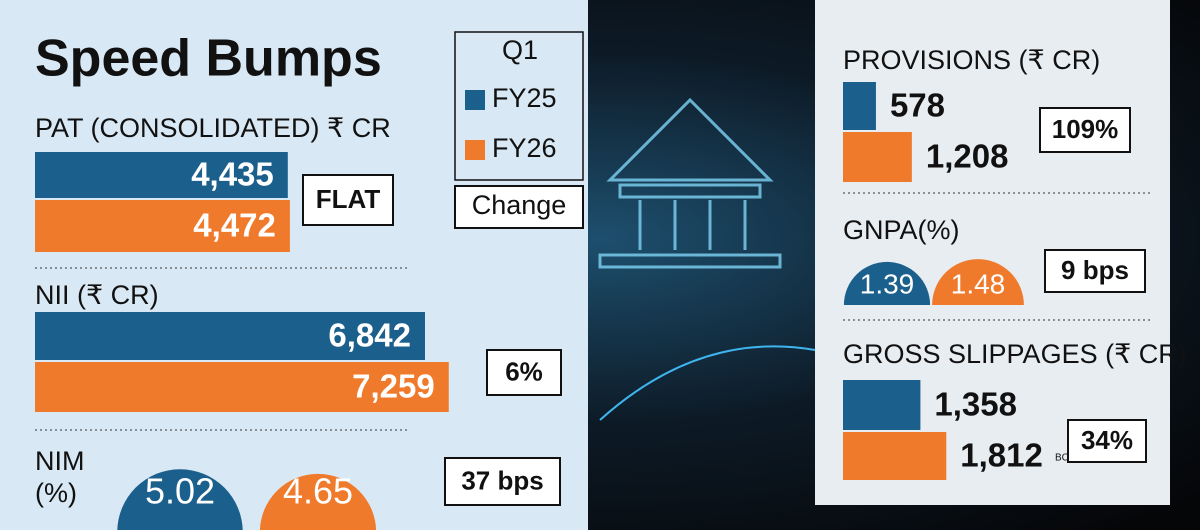 Image resolution: width=1200 pixels, height=530 pixels. What do you see at coordinates (60, 477) in the screenshot?
I see `panel-label: NIM (%)` at bounding box center [60, 477].